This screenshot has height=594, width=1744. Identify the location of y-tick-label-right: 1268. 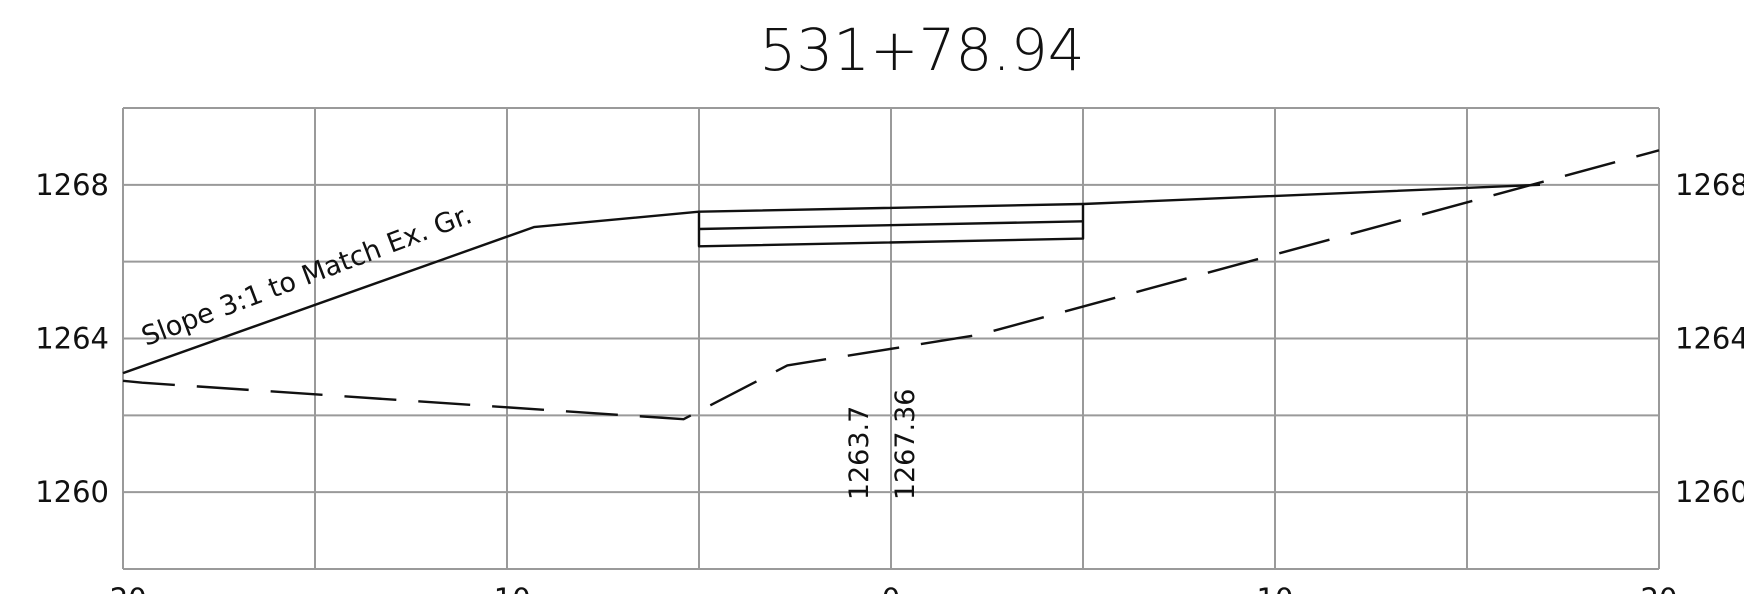
(1709, 185).